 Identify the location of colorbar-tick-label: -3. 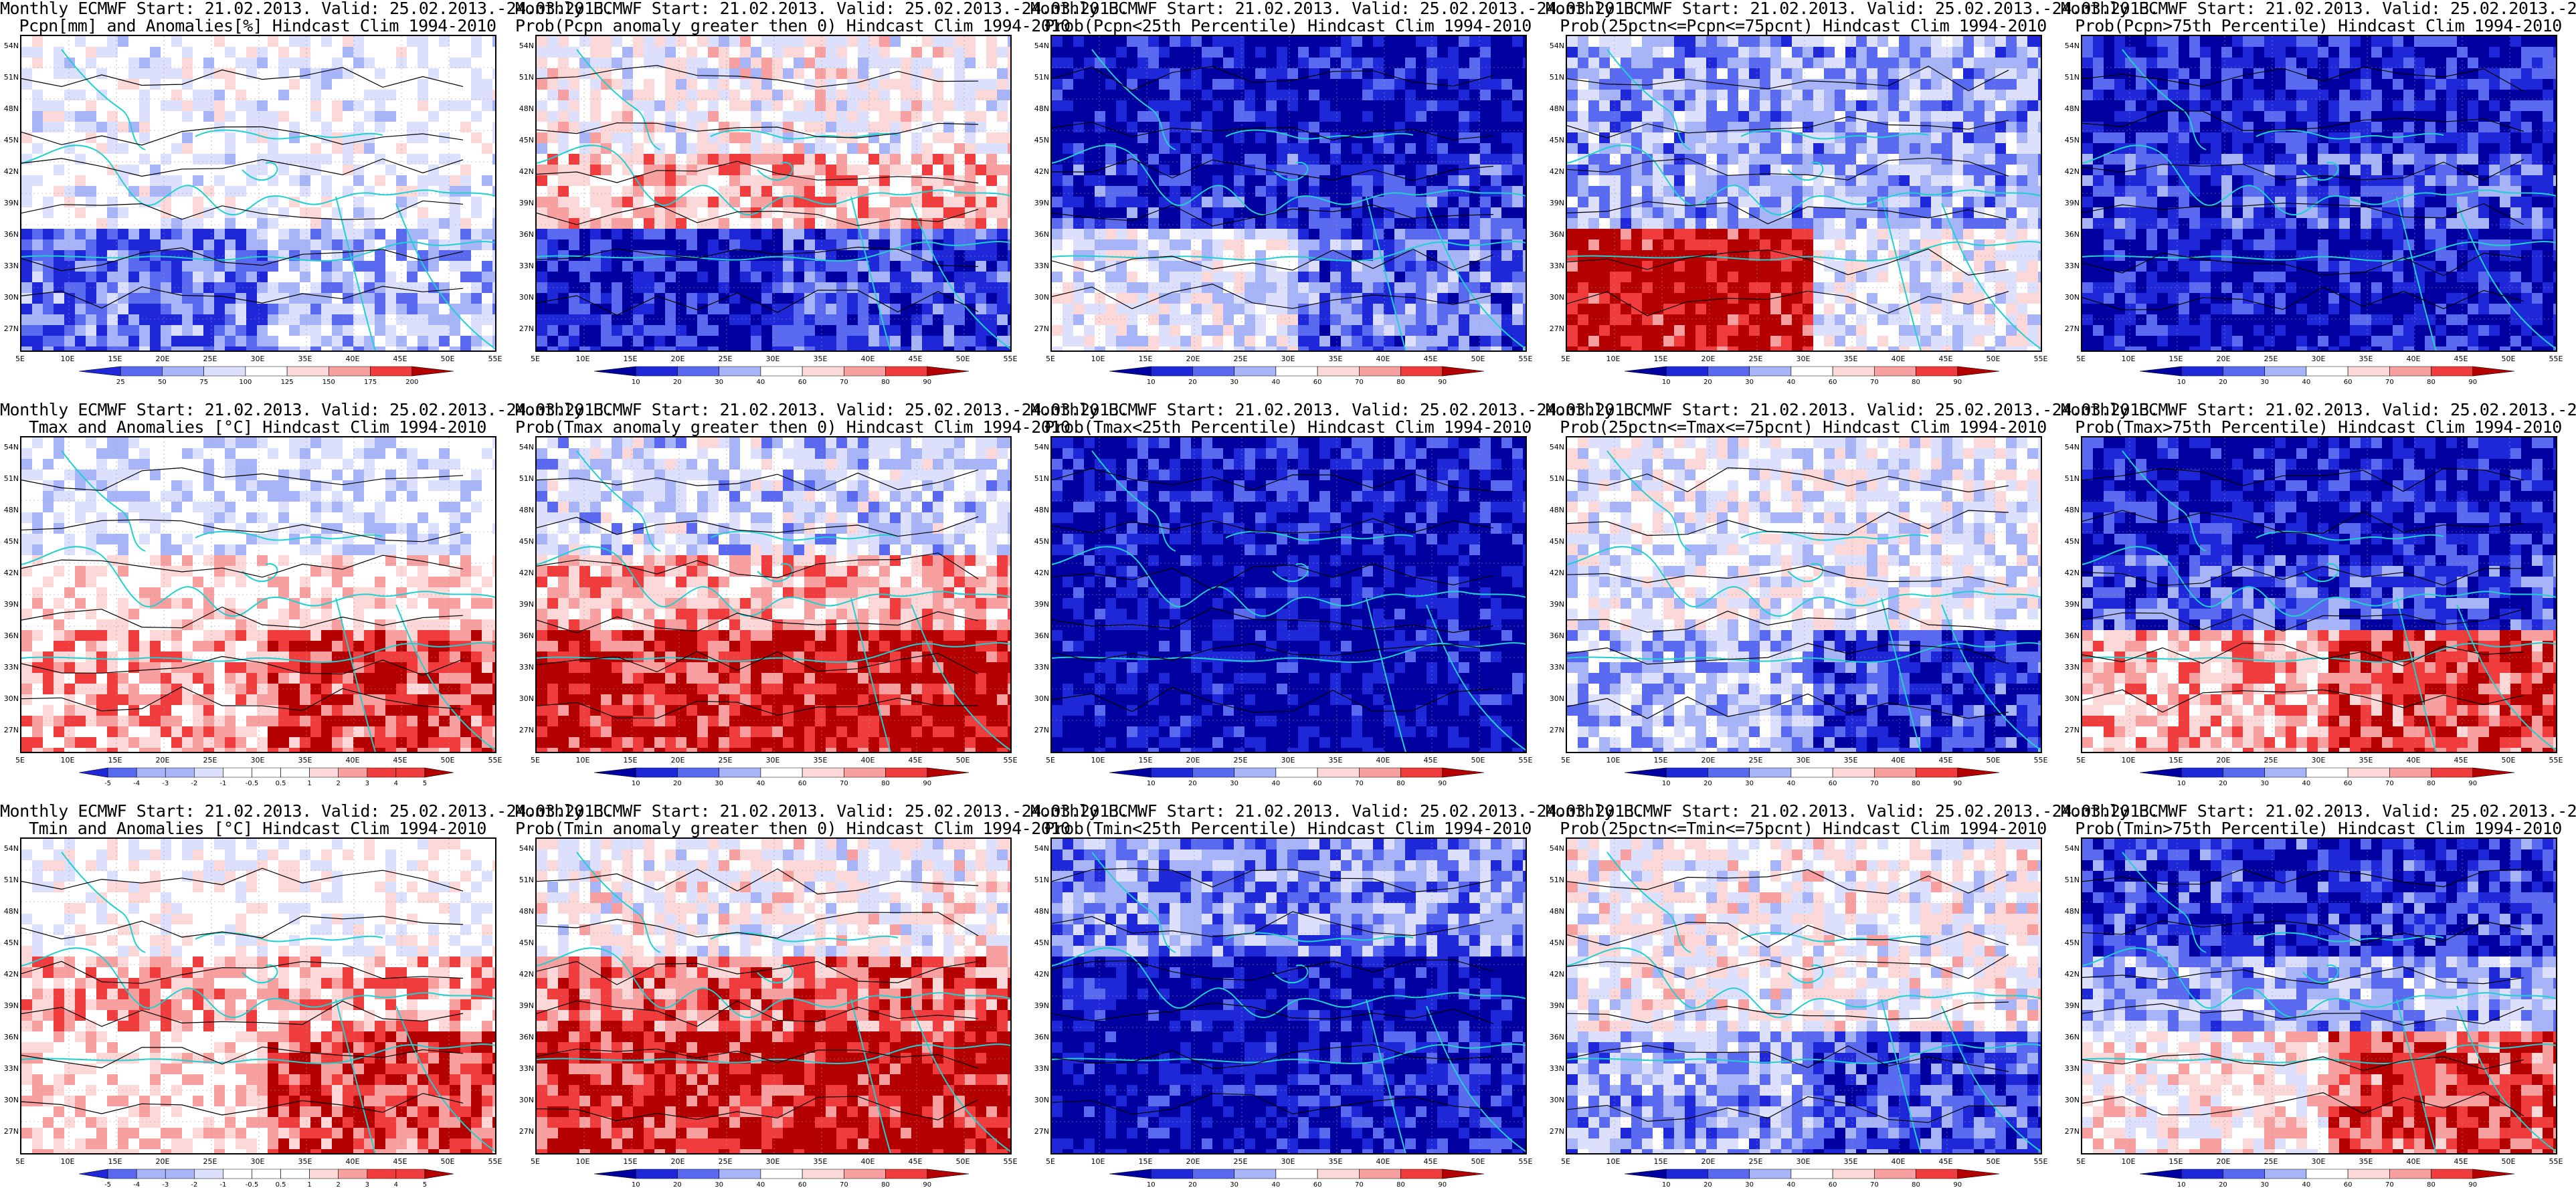
(165, 783).